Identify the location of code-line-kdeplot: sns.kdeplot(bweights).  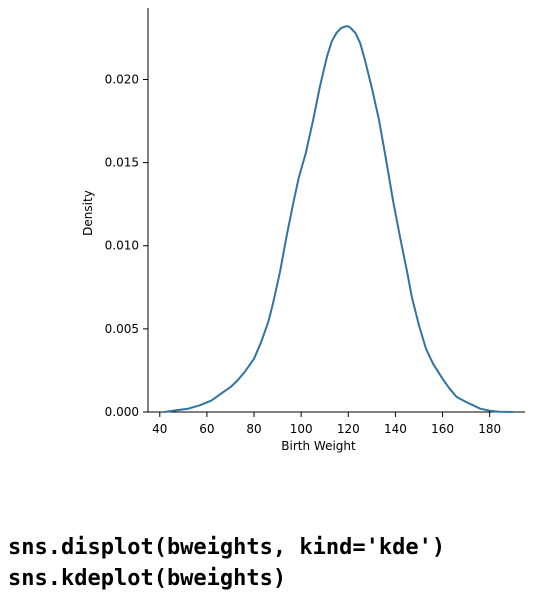
(147, 578).